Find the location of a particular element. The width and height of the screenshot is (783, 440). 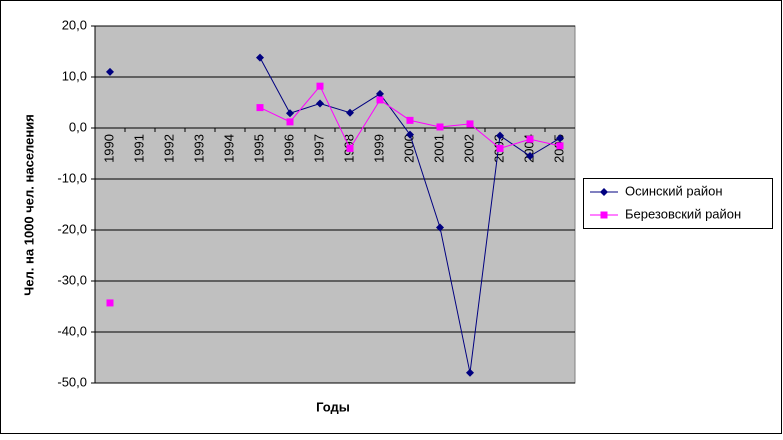

x-tick-label: 1993 is located at coordinates (198, 148).